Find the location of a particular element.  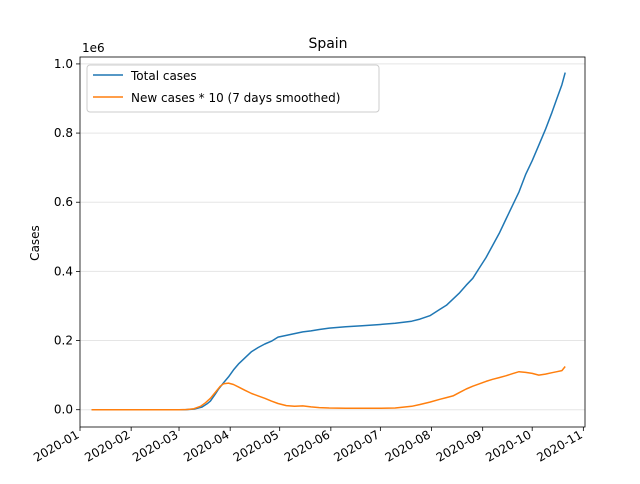

y-tick-label: 1.0 is located at coordinates (63, 64).